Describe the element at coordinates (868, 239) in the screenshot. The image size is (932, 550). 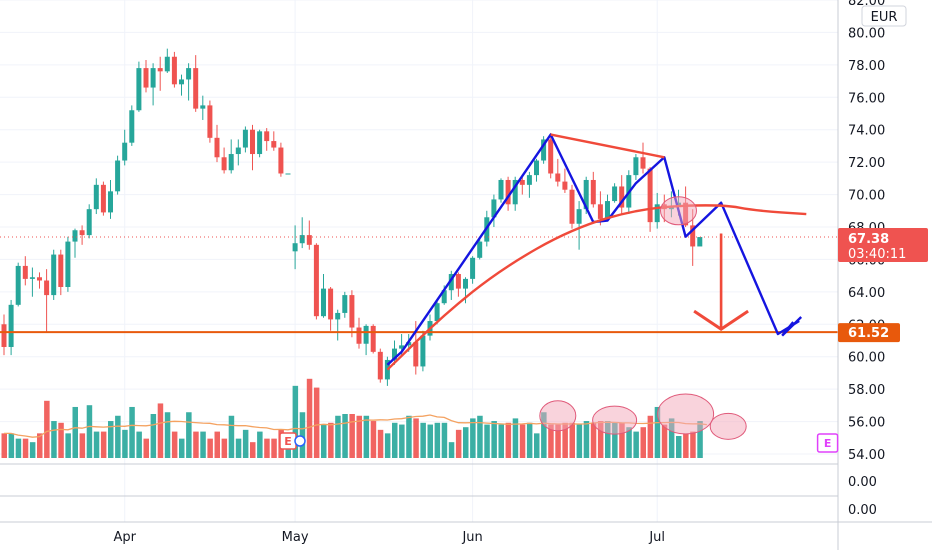
I see `last-price-value: 67.38` at that location.